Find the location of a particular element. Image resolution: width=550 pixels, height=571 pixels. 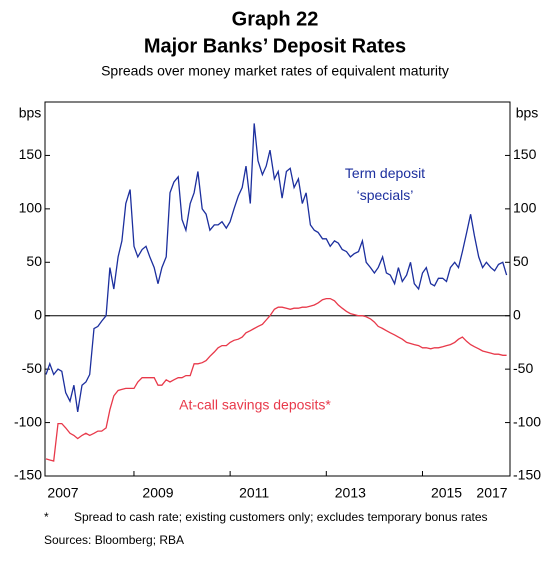

x-tick-label: 2011 is located at coordinates (254, 493).